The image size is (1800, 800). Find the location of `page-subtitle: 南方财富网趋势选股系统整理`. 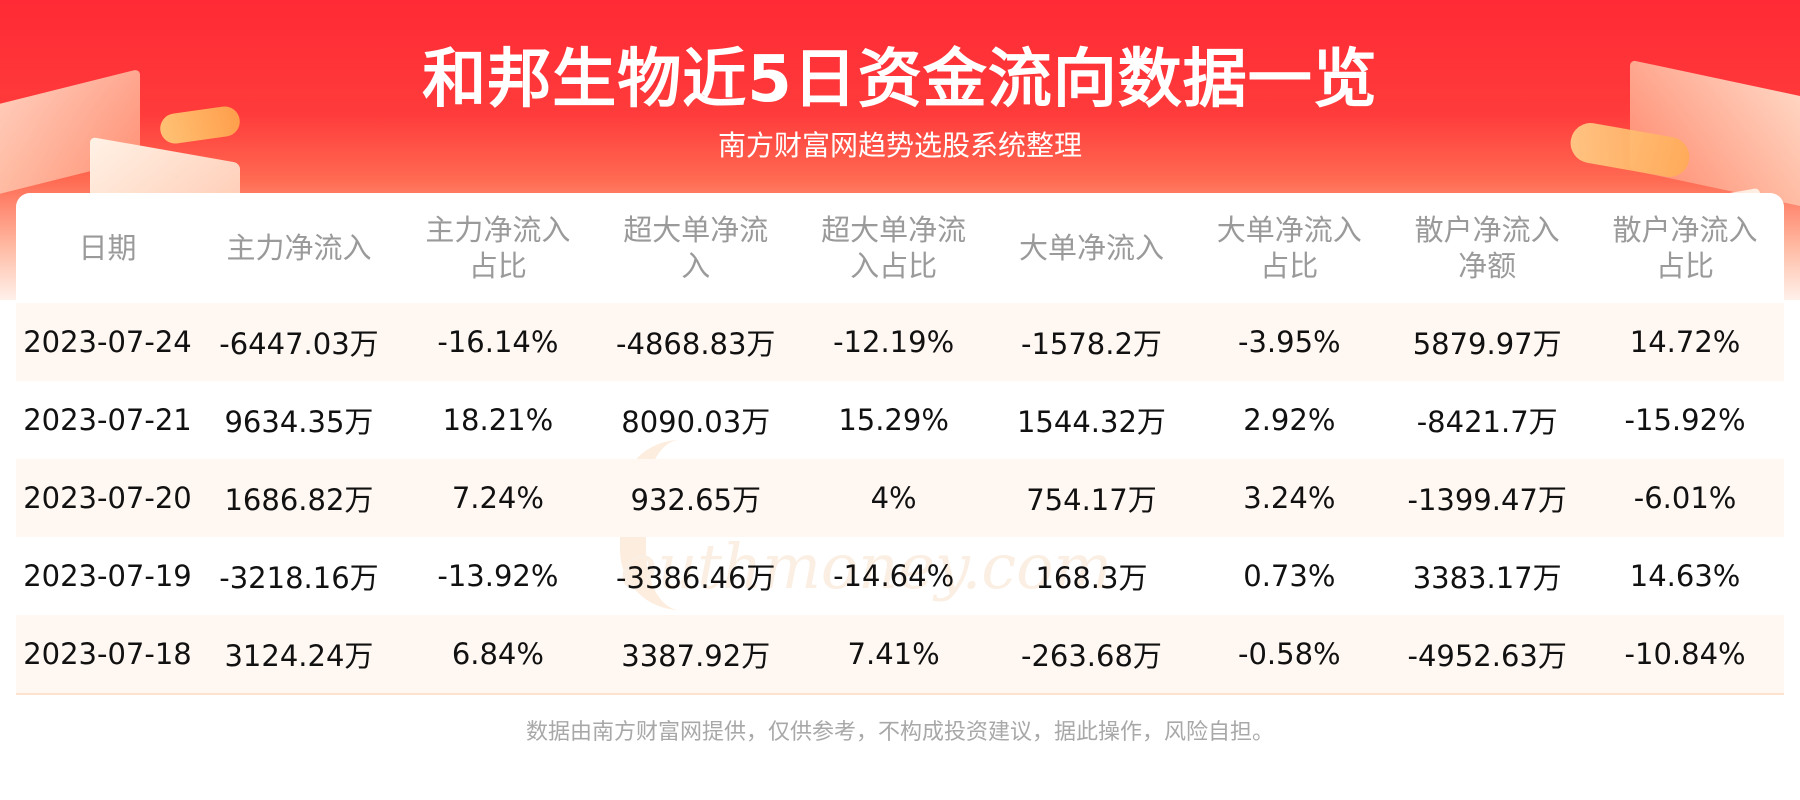

page-subtitle: 南方财富网趋势选股系统整理 is located at coordinates (899, 145).